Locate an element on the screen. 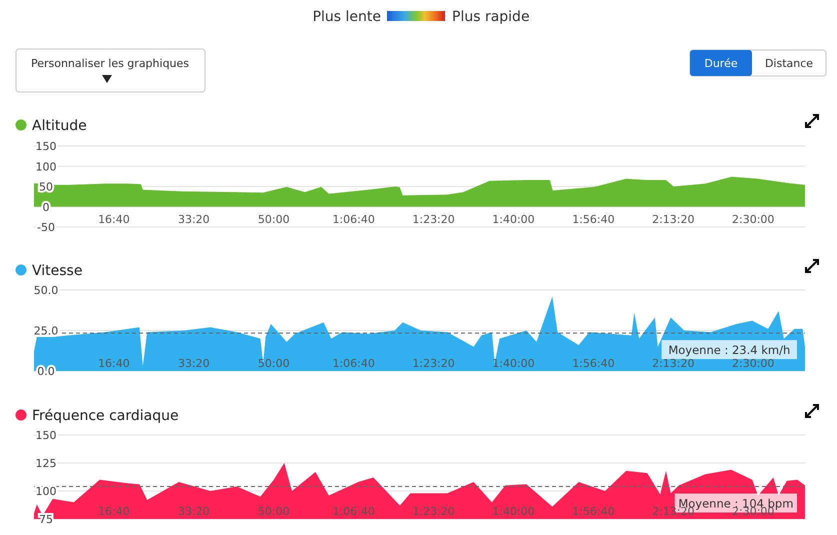 This screenshot has width=837, height=535. chart-title: Altitude is located at coordinates (59, 126).